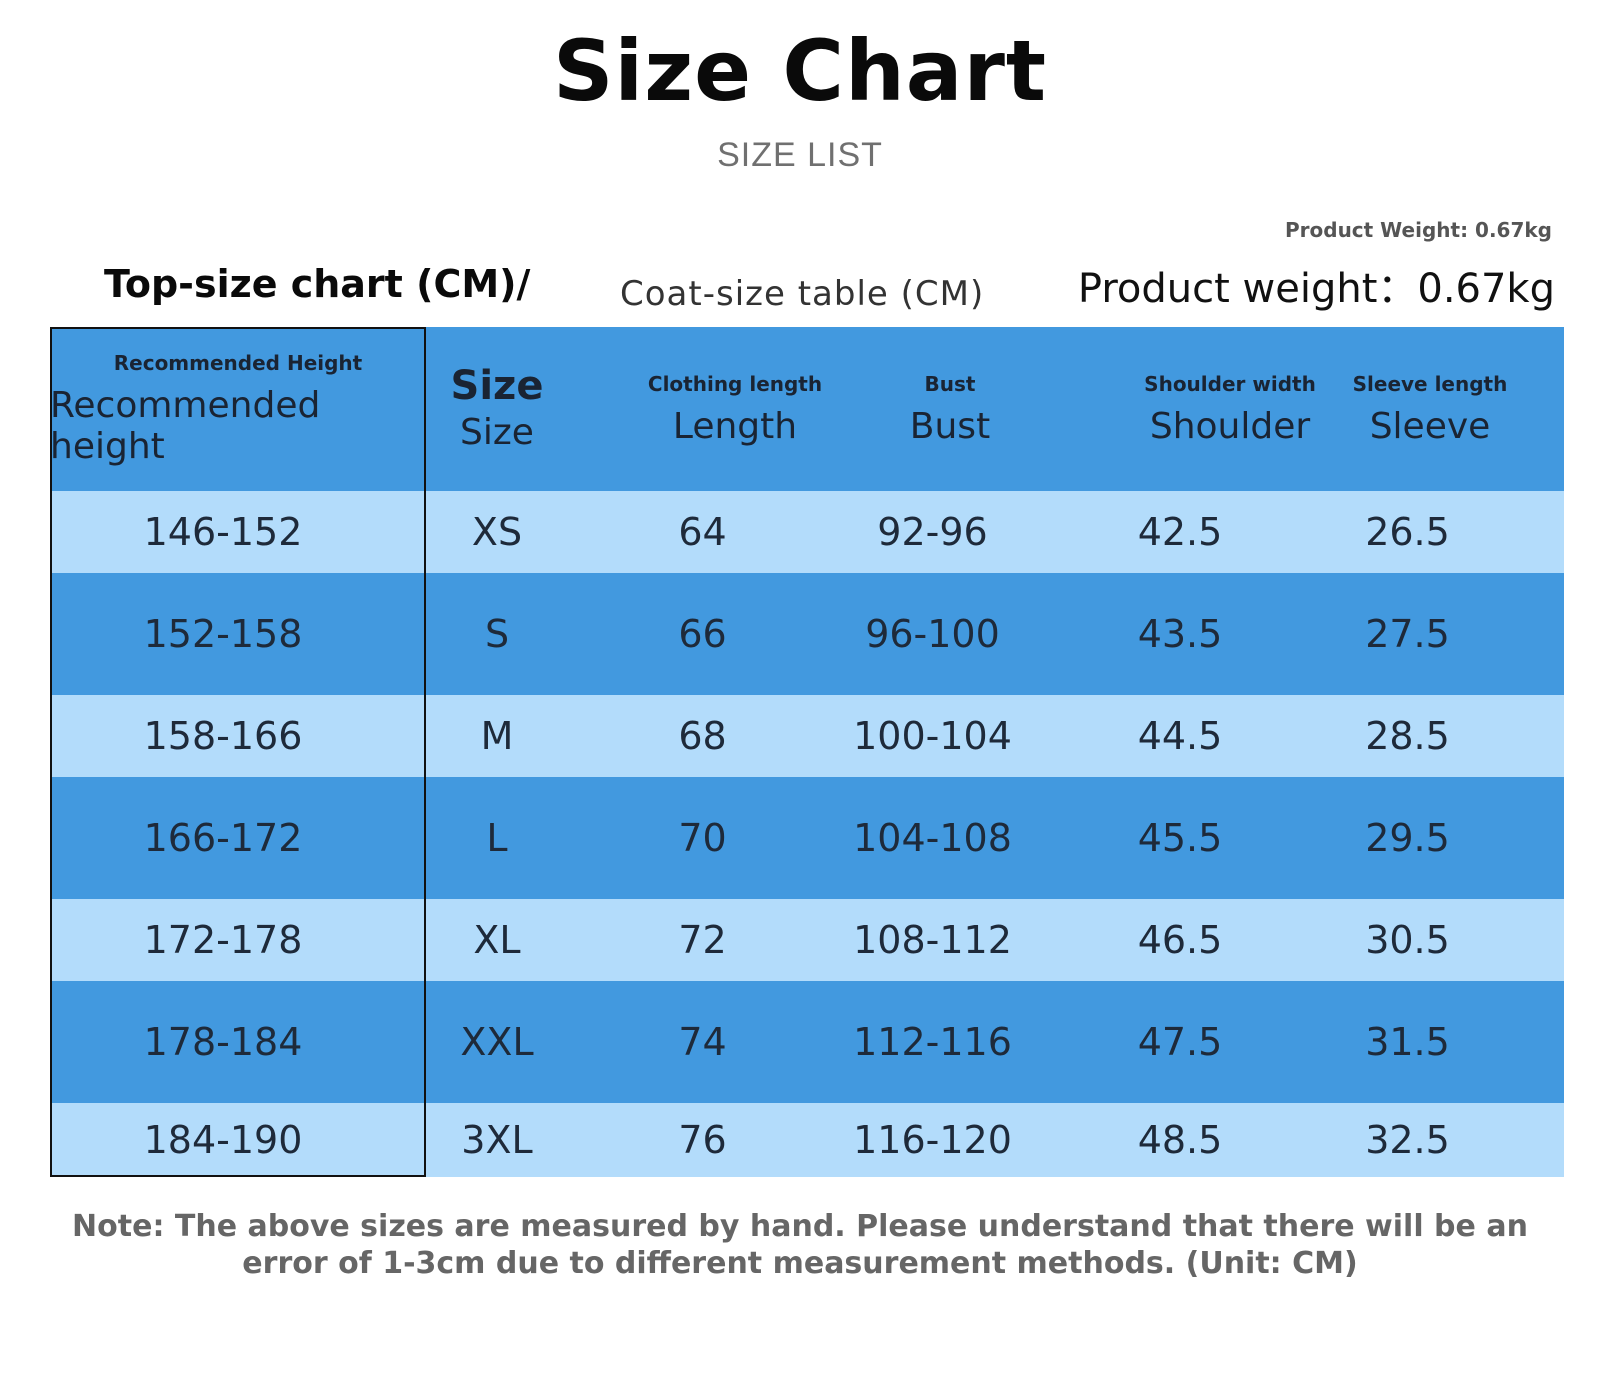 The width and height of the screenshot is (1600, 1380). What do you see at coordinates (807, 634) in the screenshot?
I see `table-row: 152-158 S 66 96-100 43.5 27.5` at bounding box center [807, 634].